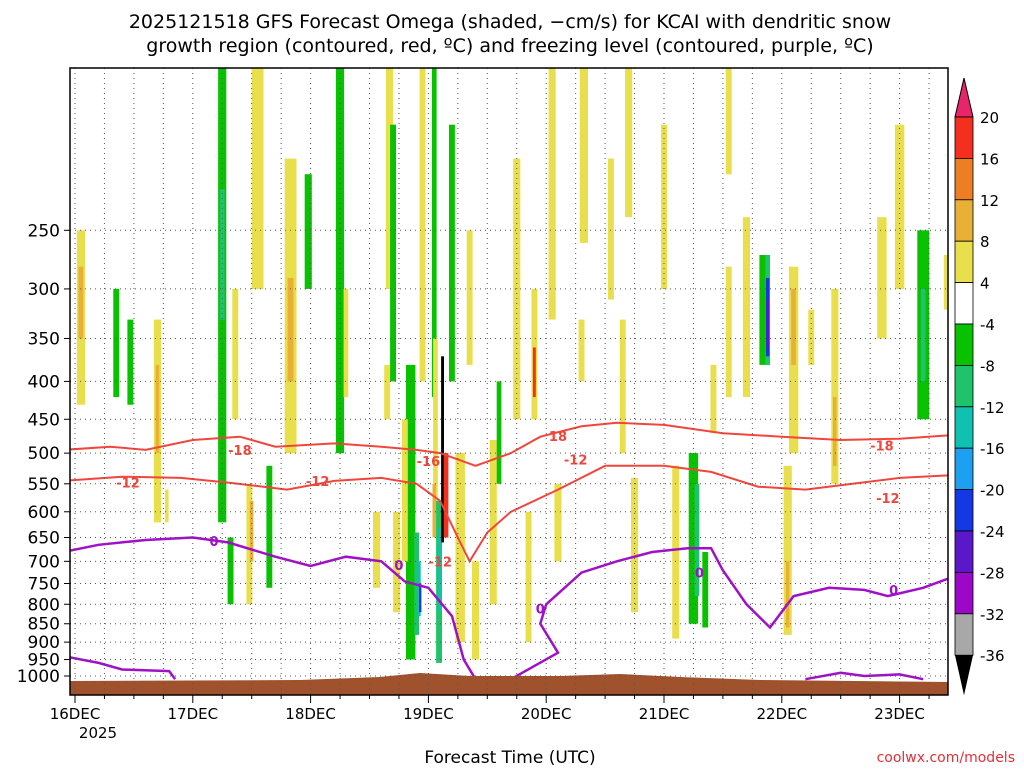 The height and width of the screenshot is (772, 1024). Describe the element at coordinates (664, 714) in the screenshot. I see `x-tick-label: 21DEC` at that location.